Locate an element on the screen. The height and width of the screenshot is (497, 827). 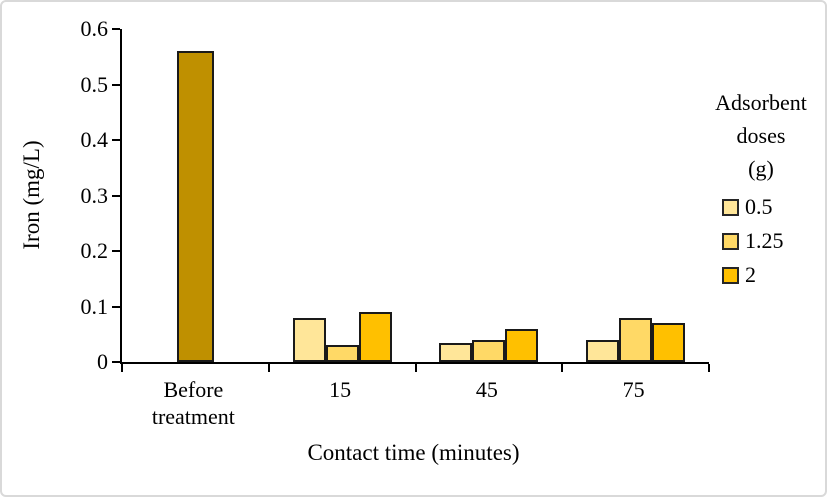
x-axis-category-labels: Before treatment 15 45 75 is located at coordinates (413, 403).